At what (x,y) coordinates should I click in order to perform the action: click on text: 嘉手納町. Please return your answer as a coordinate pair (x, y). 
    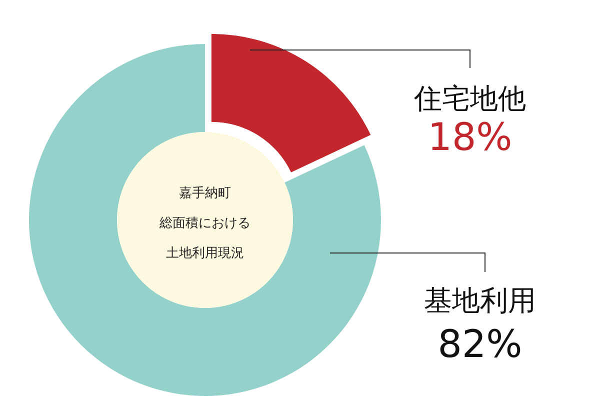
    Looking at the image, I should click on (205, 193).